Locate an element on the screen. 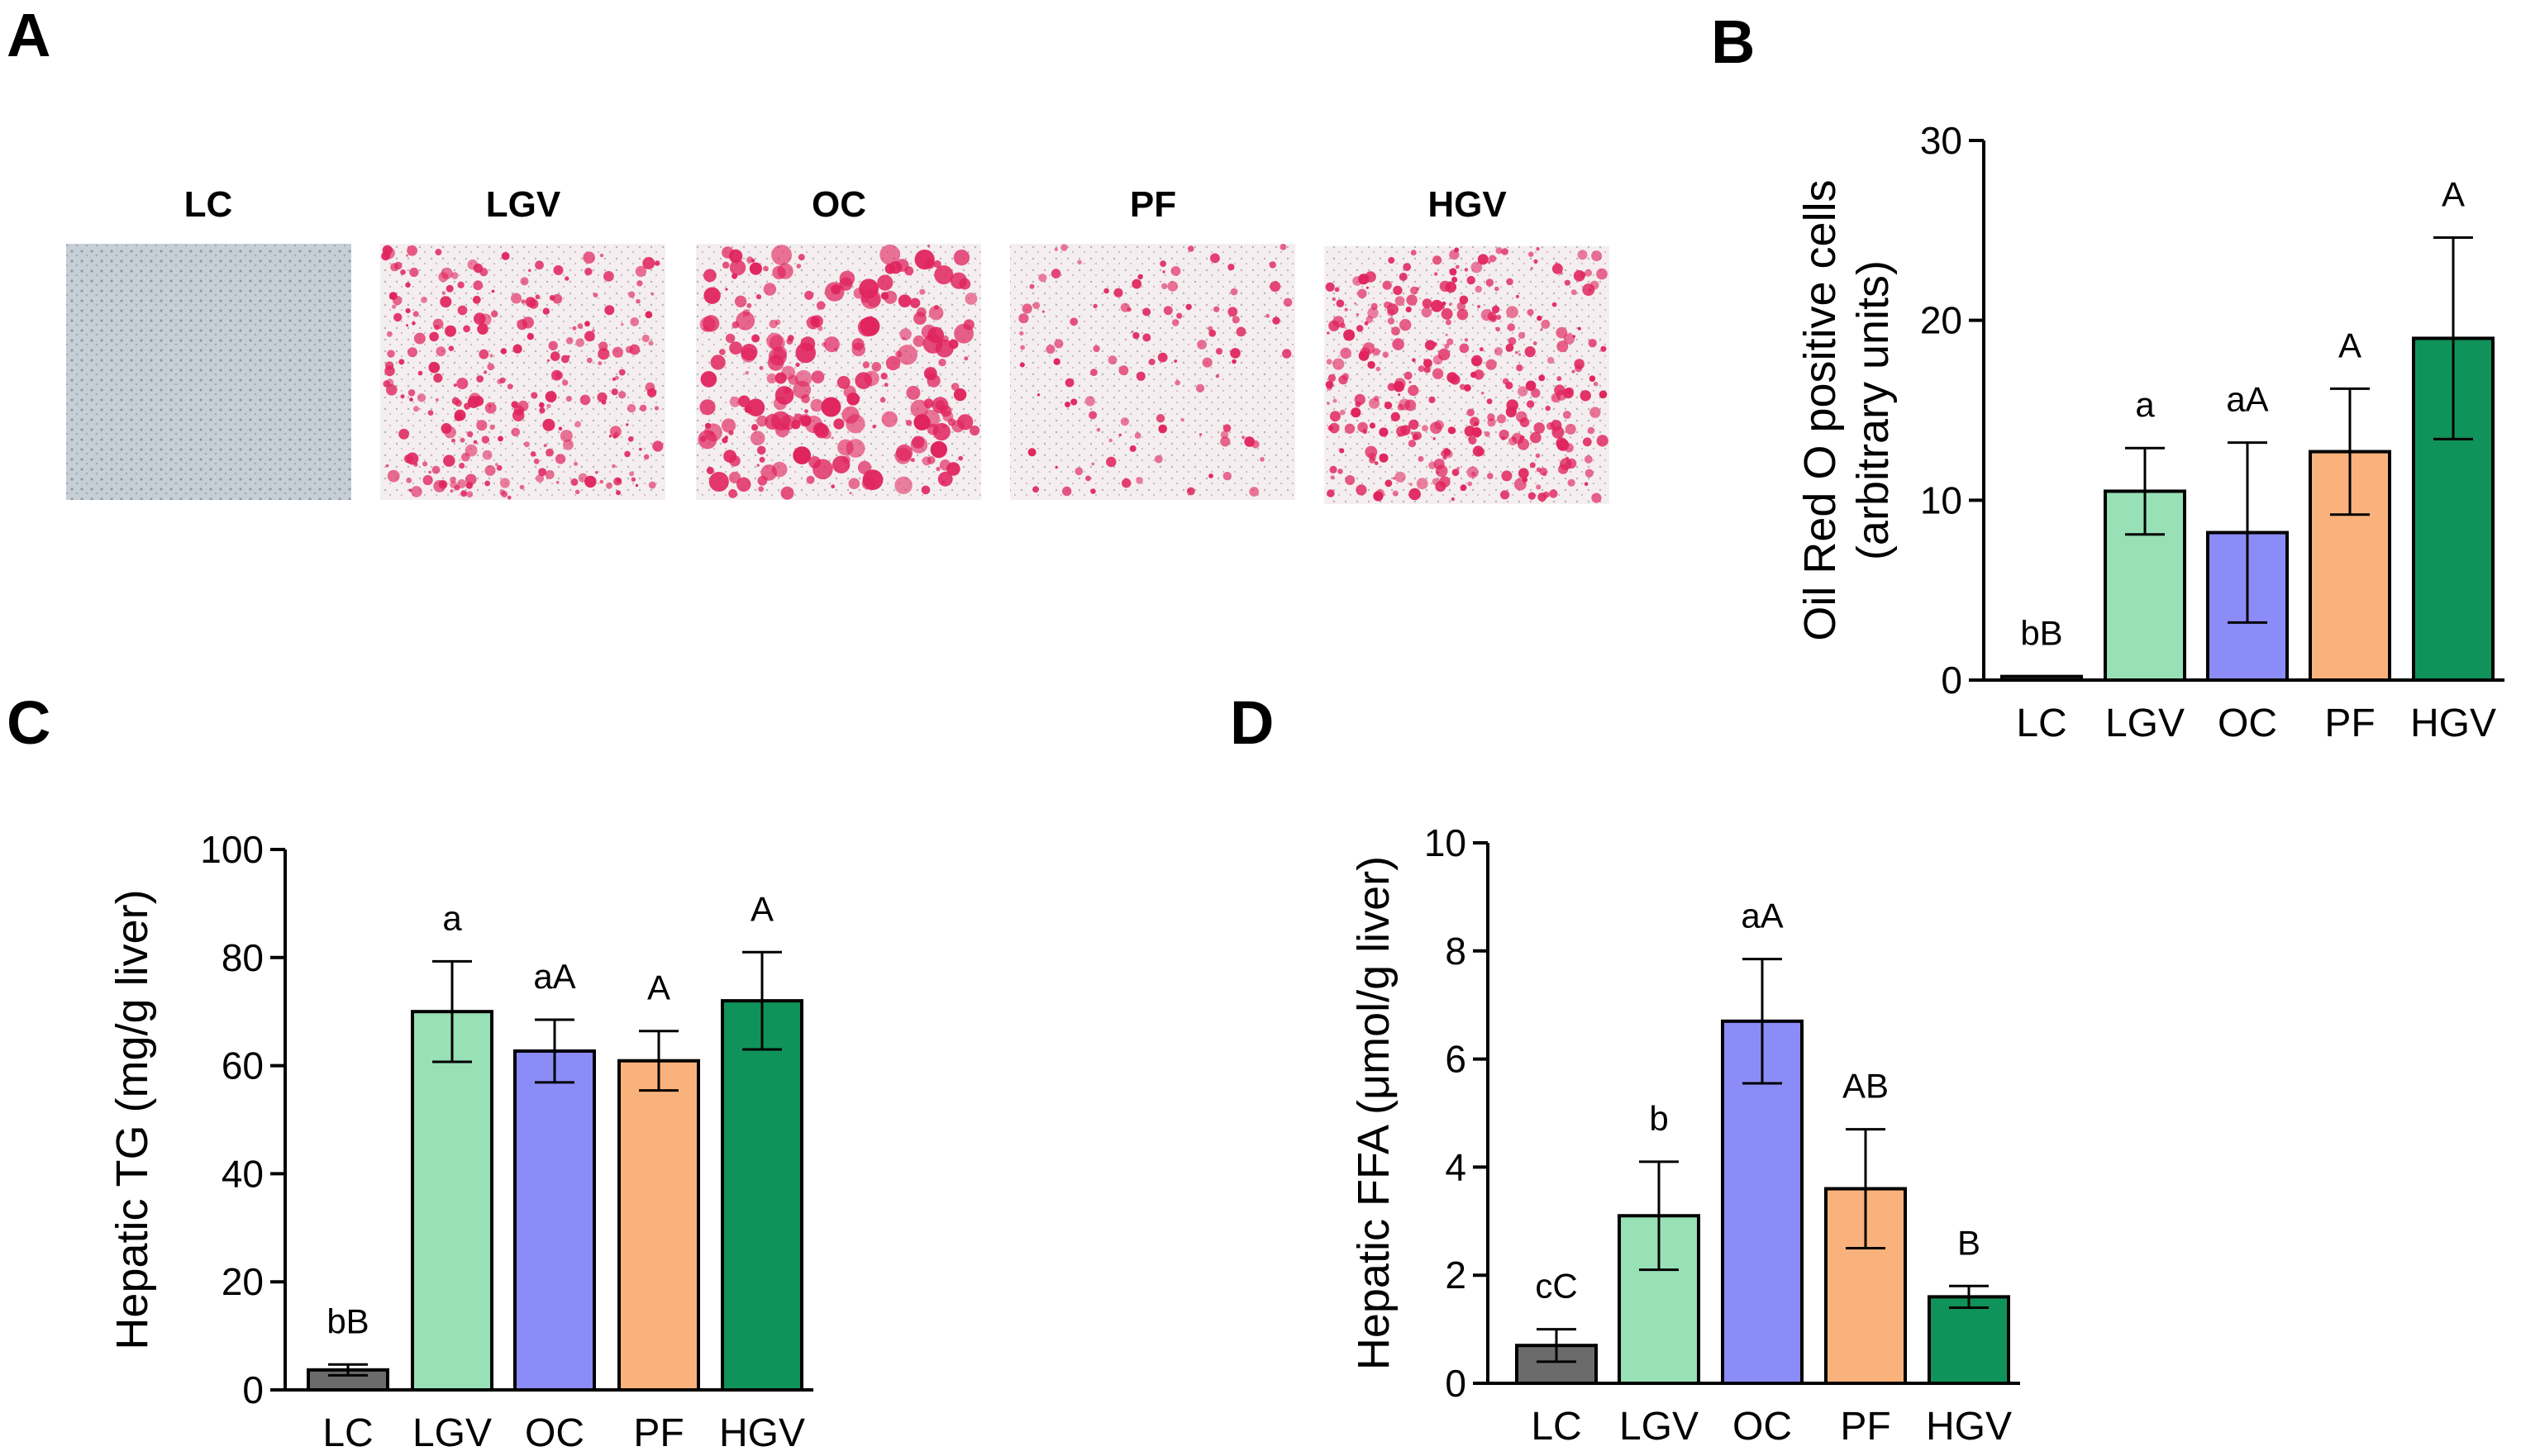  y-tick-label: 40 is located at coordinates (243, 1173).